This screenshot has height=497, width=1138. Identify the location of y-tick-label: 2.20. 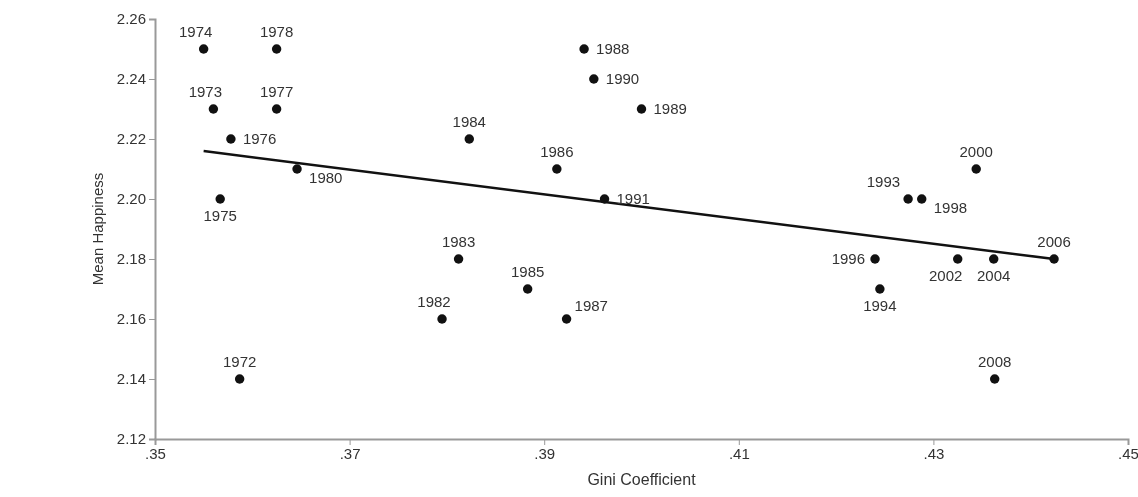
(131, 199).